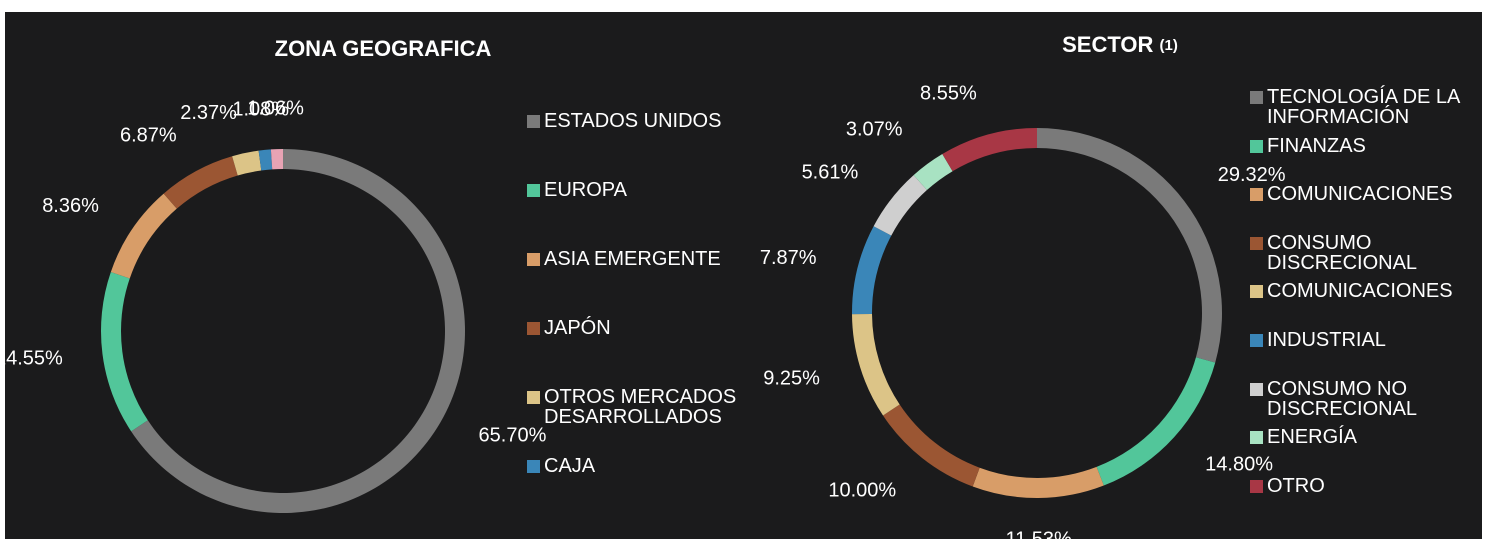  Describe the element at coordinates (577, 328) in the screenshot. I see `legend-label: JAPÓN` at that location.